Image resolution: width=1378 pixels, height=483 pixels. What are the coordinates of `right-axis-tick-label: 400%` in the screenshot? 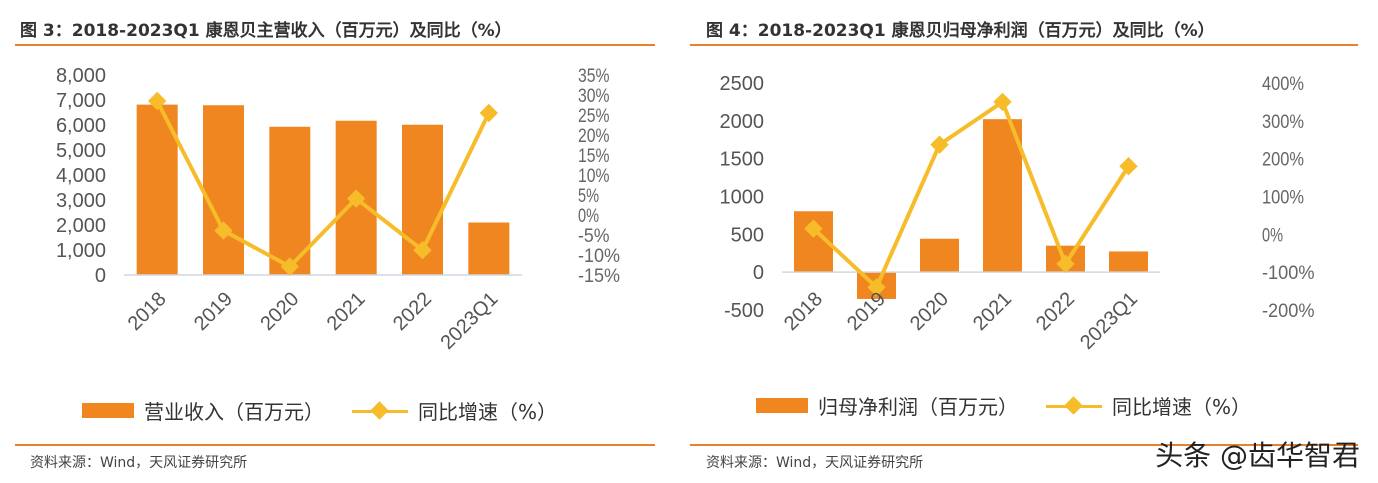 It's located at (1283, 84).